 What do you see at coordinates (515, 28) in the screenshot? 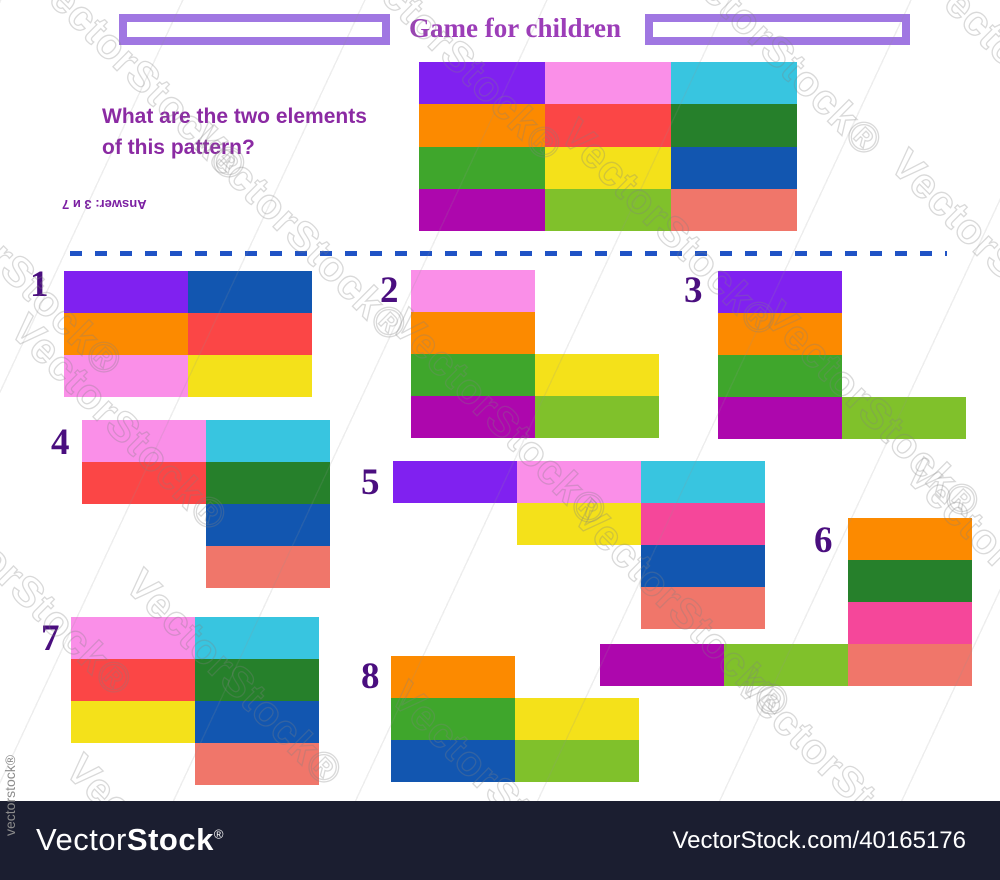
I see `page-title: Game for children` at bounding box center [515, 28].